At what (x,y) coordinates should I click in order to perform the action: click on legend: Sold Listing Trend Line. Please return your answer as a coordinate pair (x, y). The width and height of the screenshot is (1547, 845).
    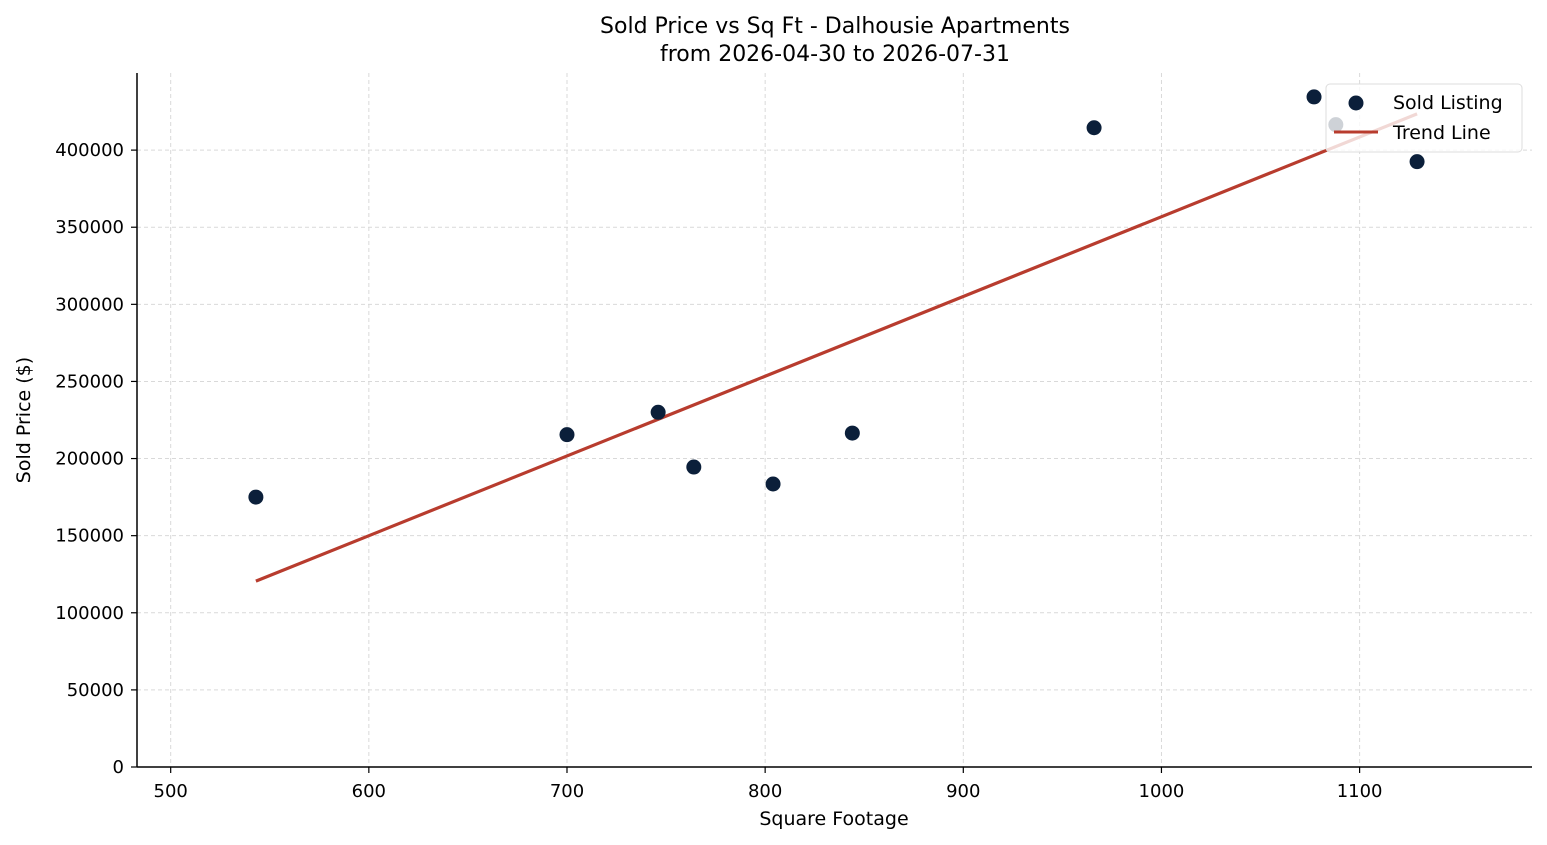
    Looking at the image, I should click on (1424, 118).